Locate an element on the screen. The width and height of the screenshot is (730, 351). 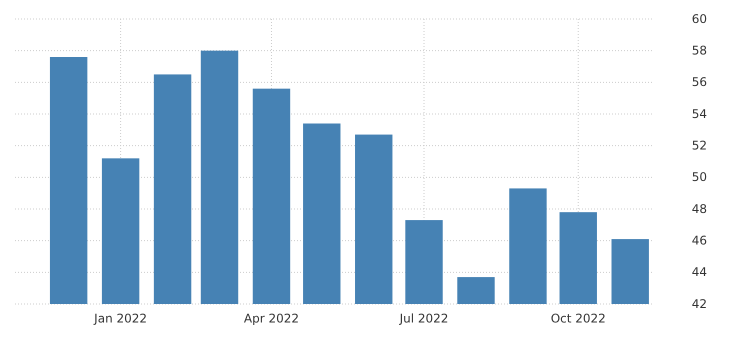
y-tick-label: 44 is located at coordinates (699, 272).